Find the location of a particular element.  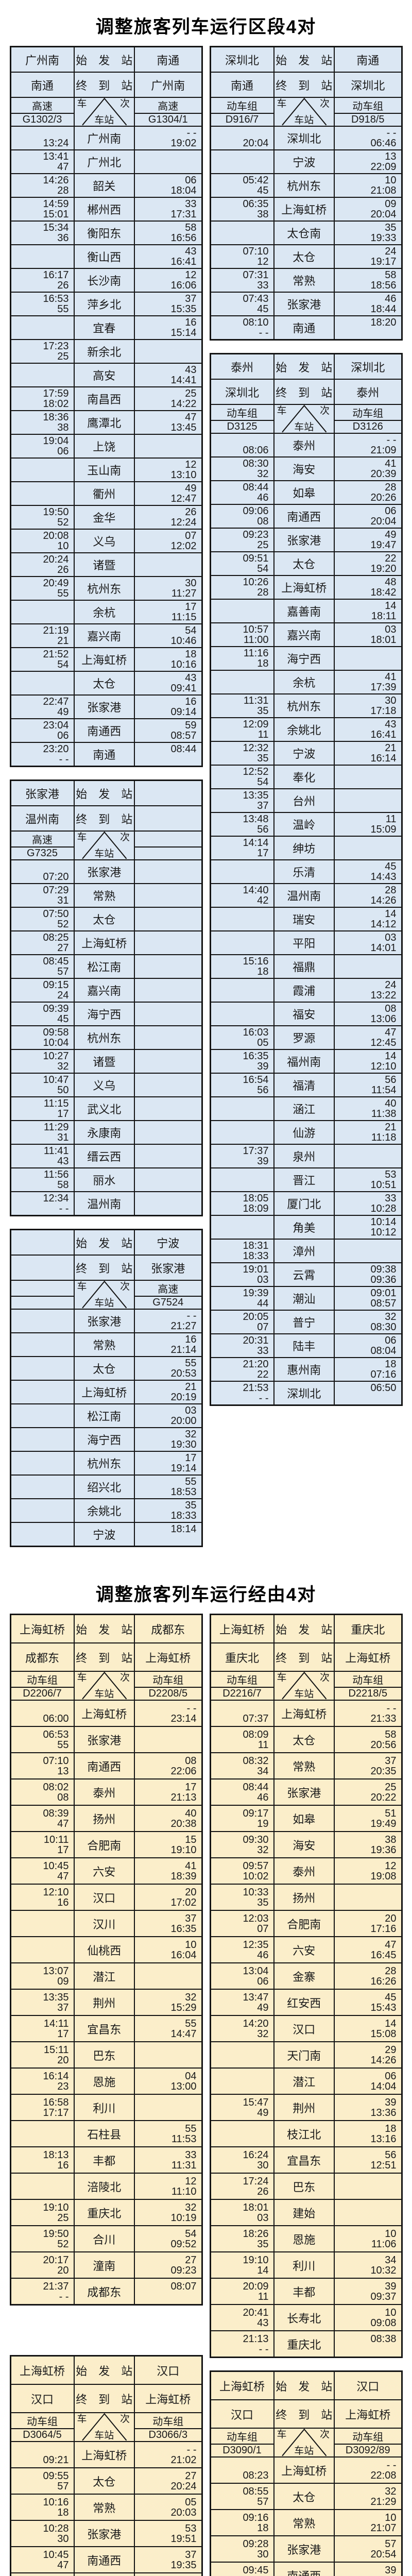

station-row: 11:29 31 永康南 is located at coordinates (106, 1132).